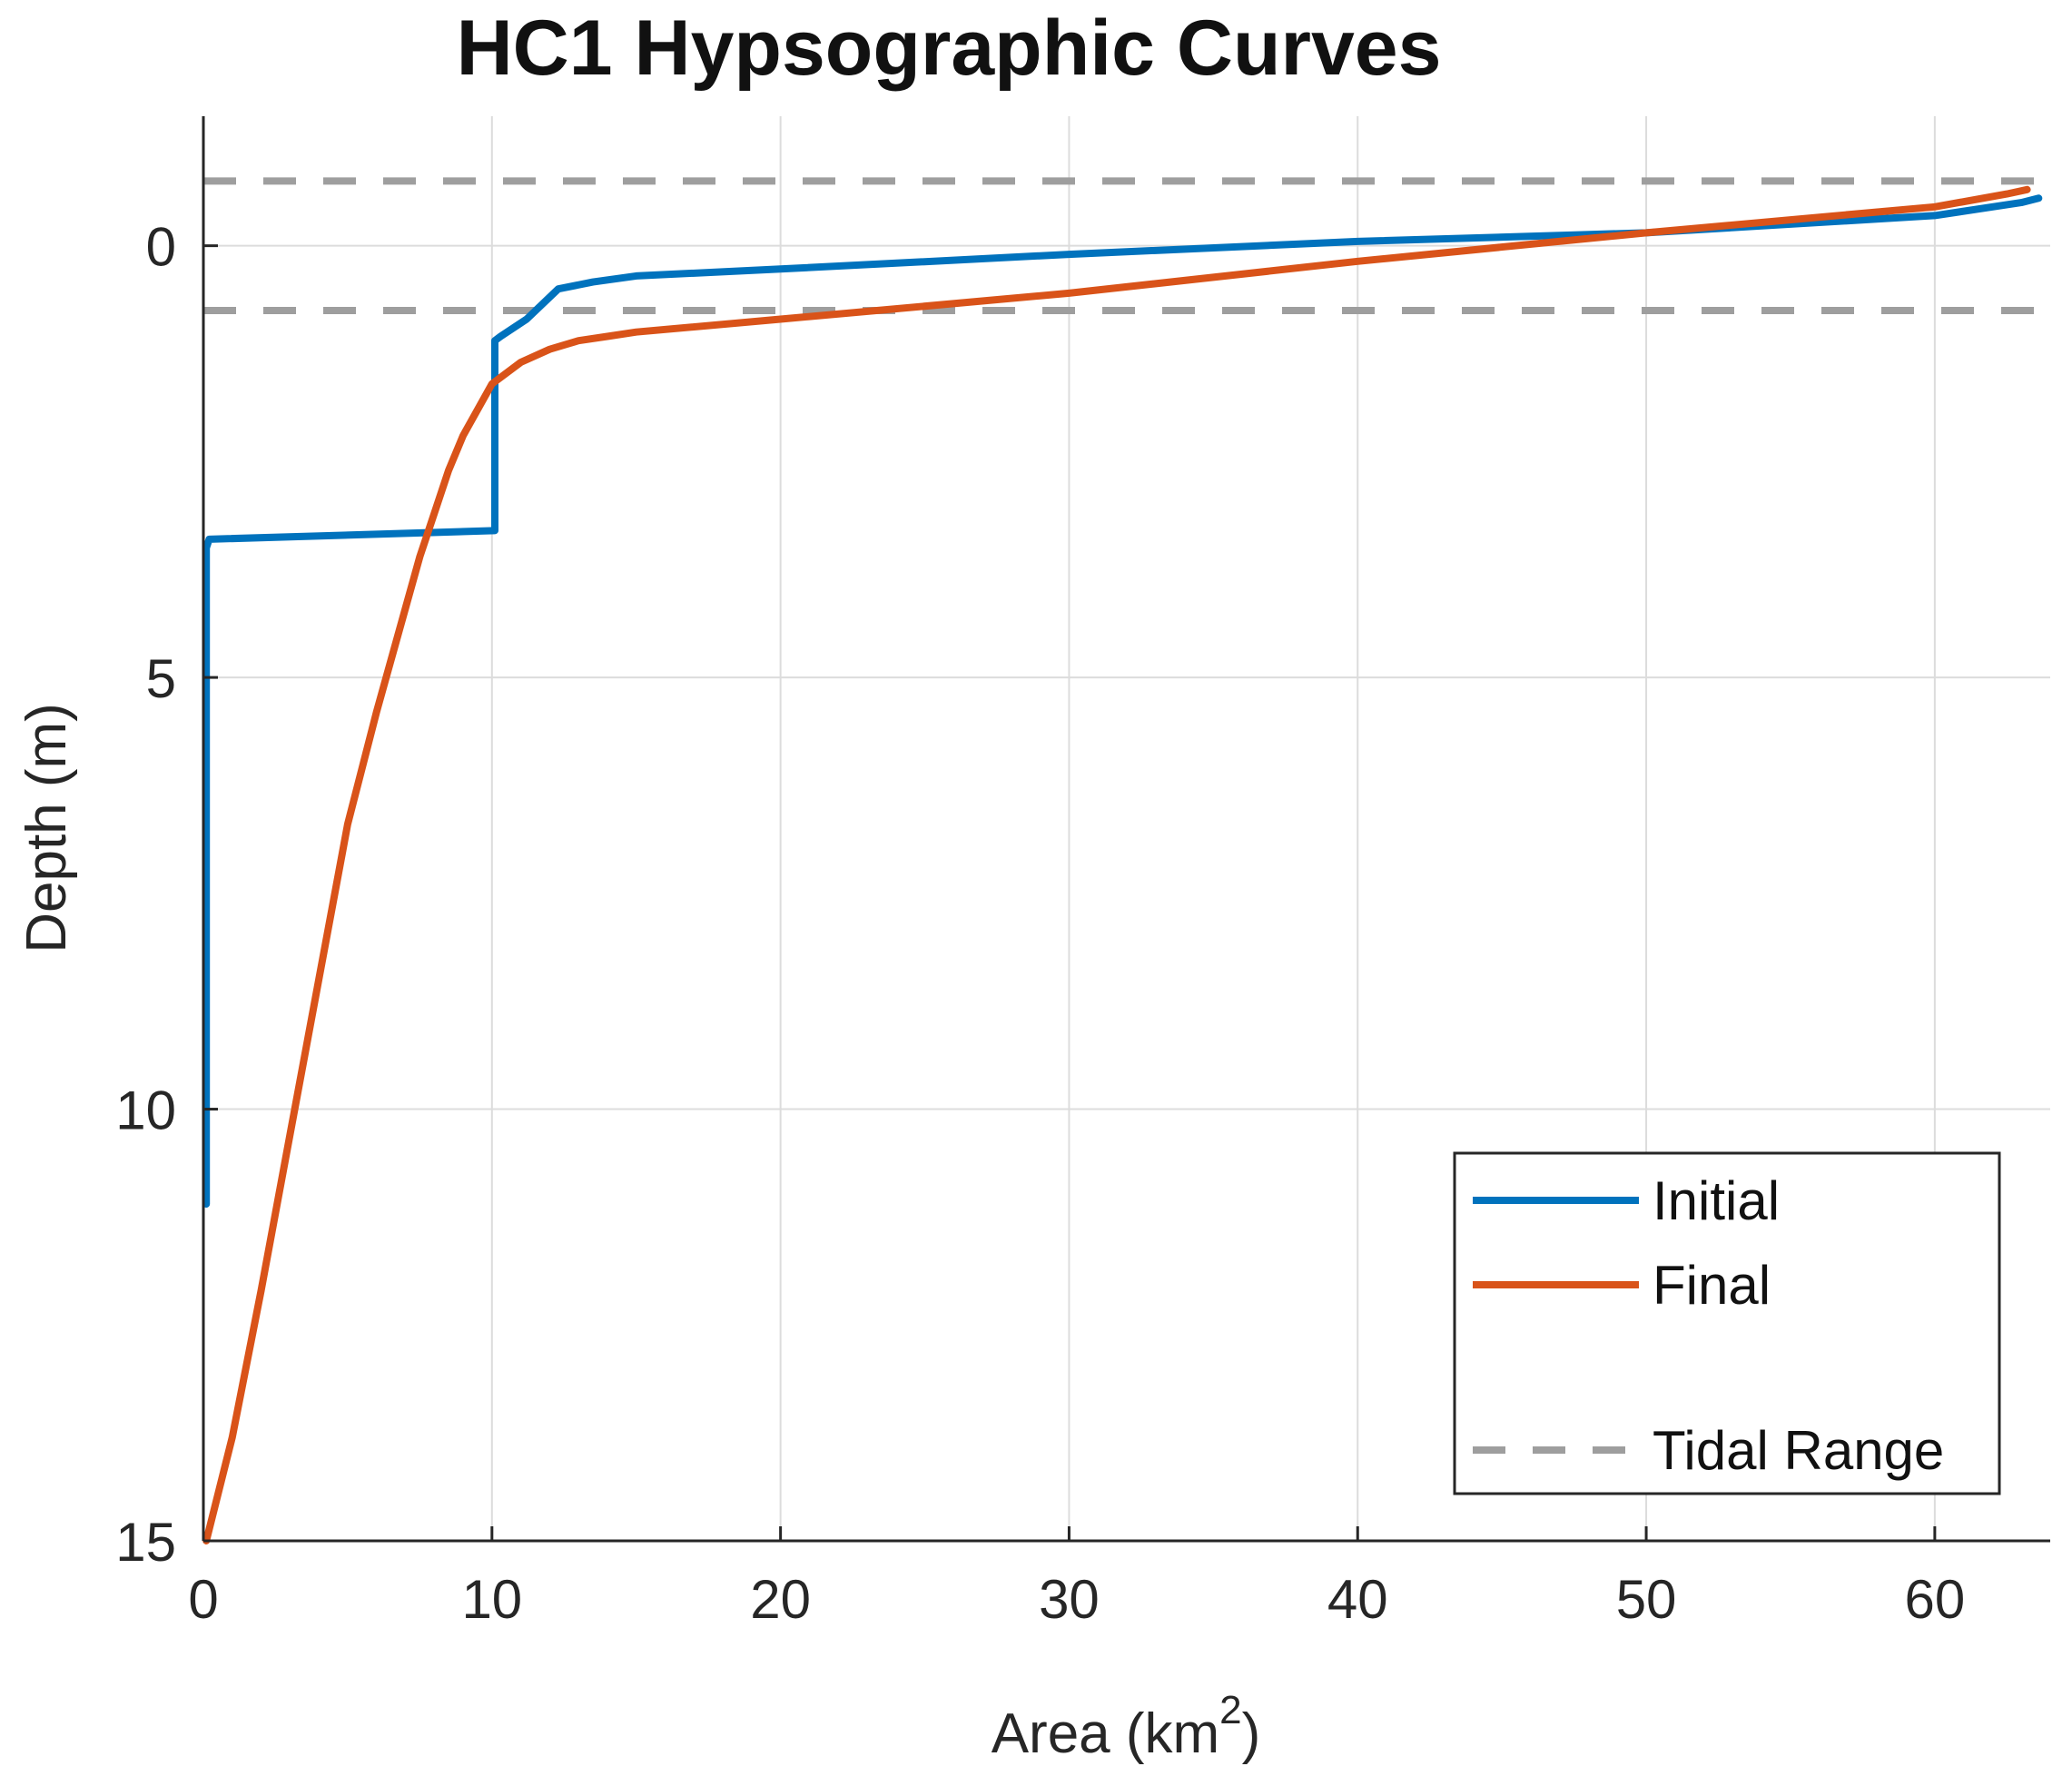 Image resolution: width=2072 pixels, height=1786 pixels. What do you see at coordinates (1716, 1200) in the screenshot?
I see `legend-label-initial: Initial` at bounding box center [1716, 1200].